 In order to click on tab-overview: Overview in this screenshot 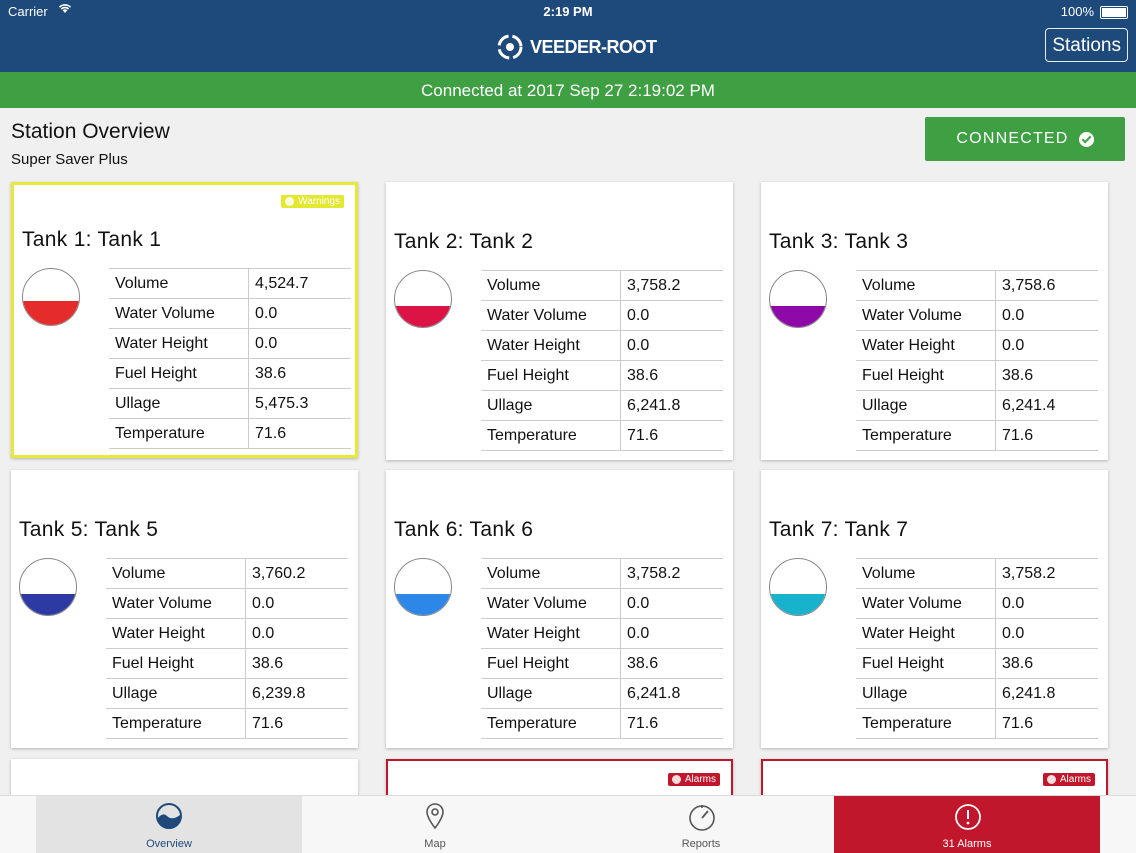, I will do `click(169, 824)`.